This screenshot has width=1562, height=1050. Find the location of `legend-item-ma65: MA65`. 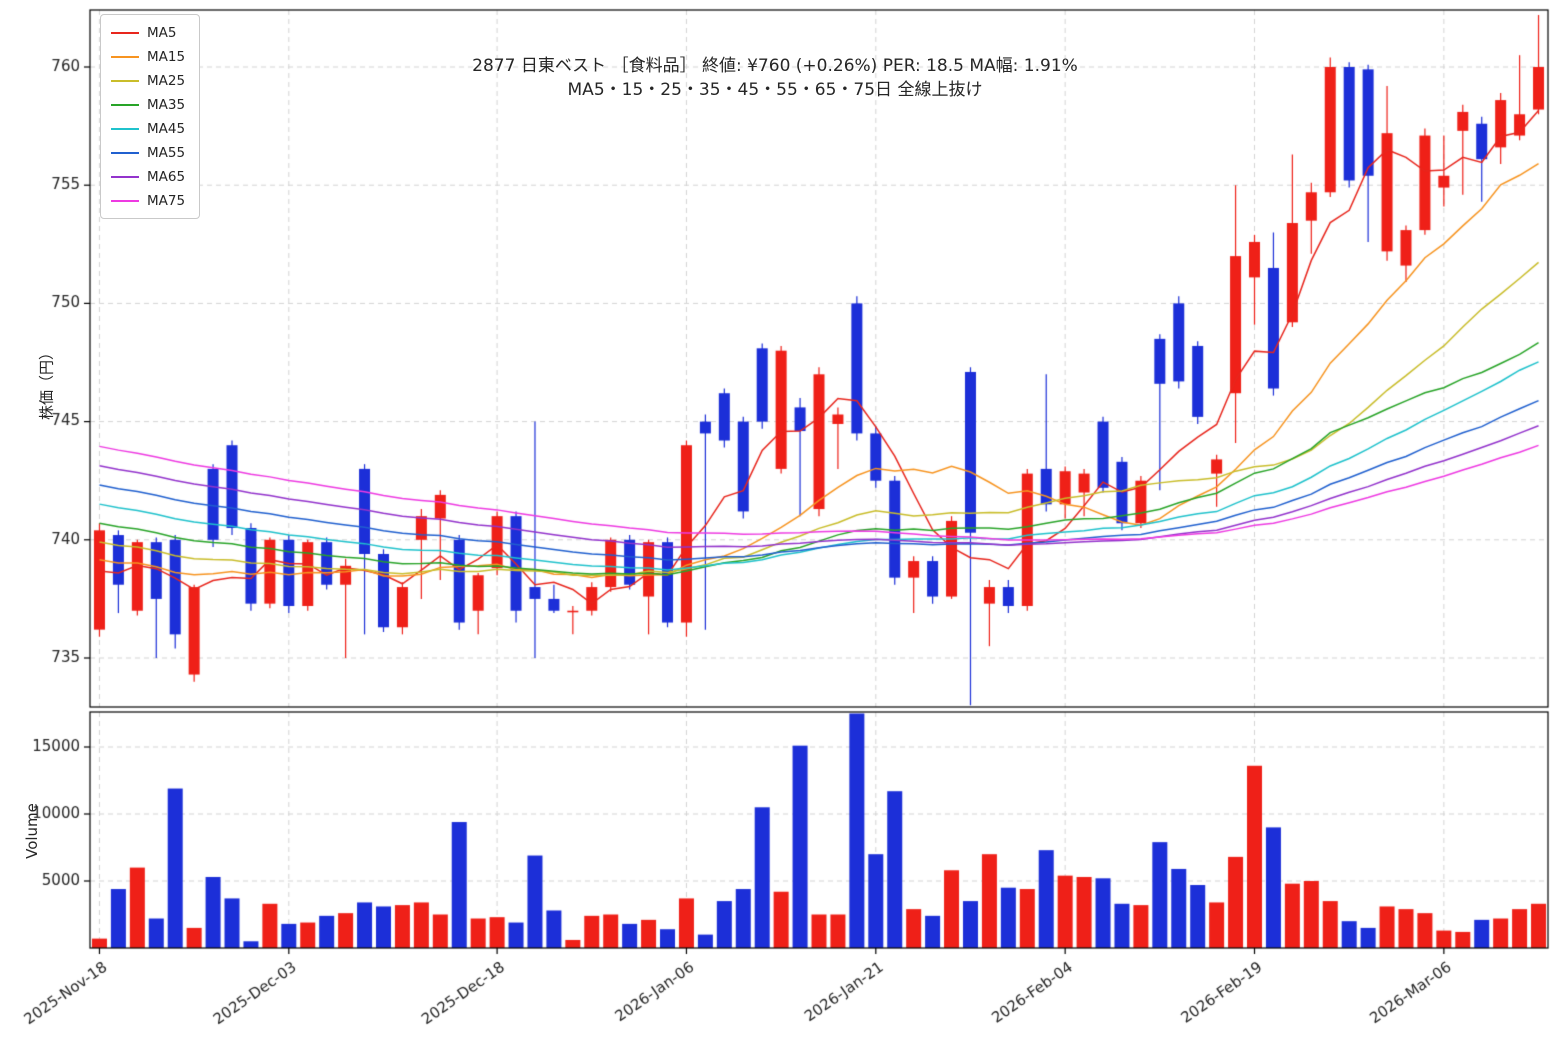

legend-item-ma65: MA65 is located at coordinates (148, 176).